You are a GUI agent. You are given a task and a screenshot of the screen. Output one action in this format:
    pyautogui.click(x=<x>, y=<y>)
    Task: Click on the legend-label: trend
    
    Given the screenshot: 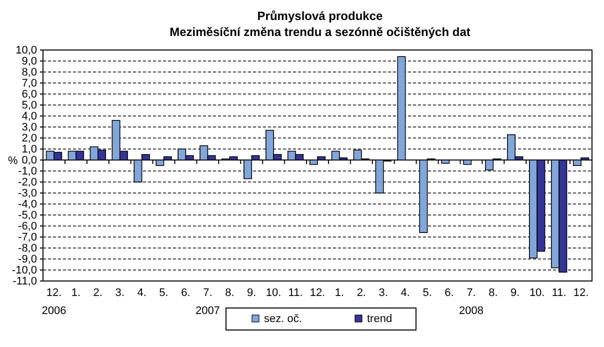 What is the action you would take?
    pyautogui.click(x=379, y=319)
    